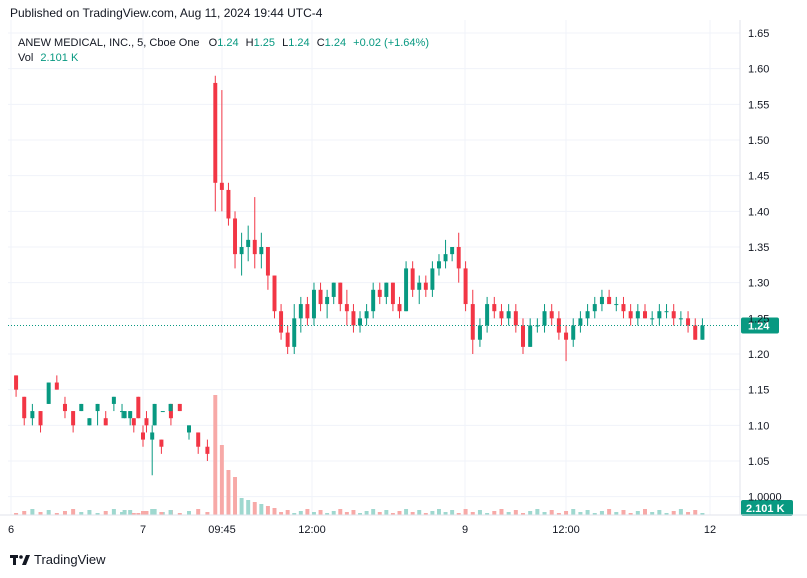 This screenshot has height=578, width=807. I want to click on y-tick-label: 1.60, so click(758, 70).